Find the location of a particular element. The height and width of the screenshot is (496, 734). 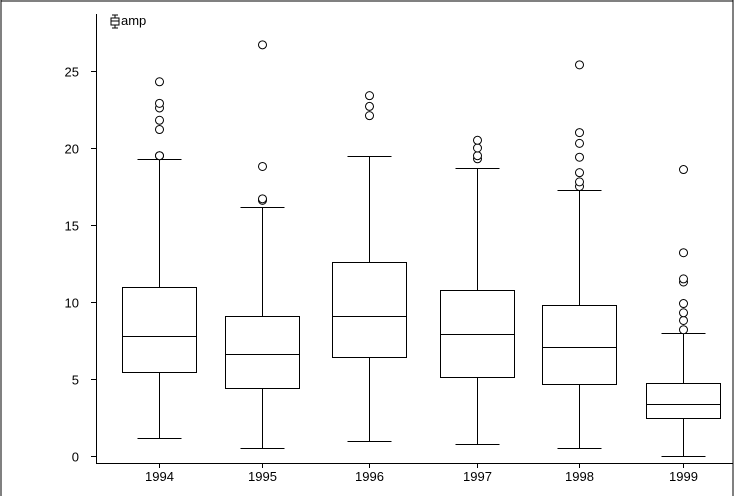

x-tick-label: 1998 is located at coordinates (579, 476).